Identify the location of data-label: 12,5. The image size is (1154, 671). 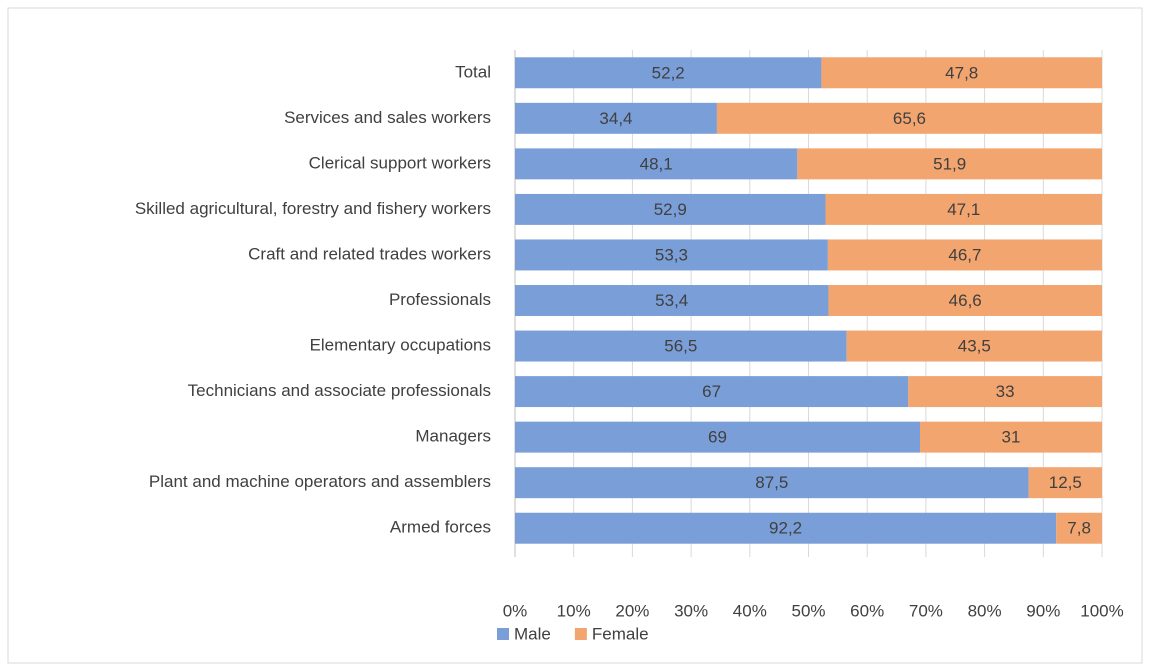
(1065, 482).